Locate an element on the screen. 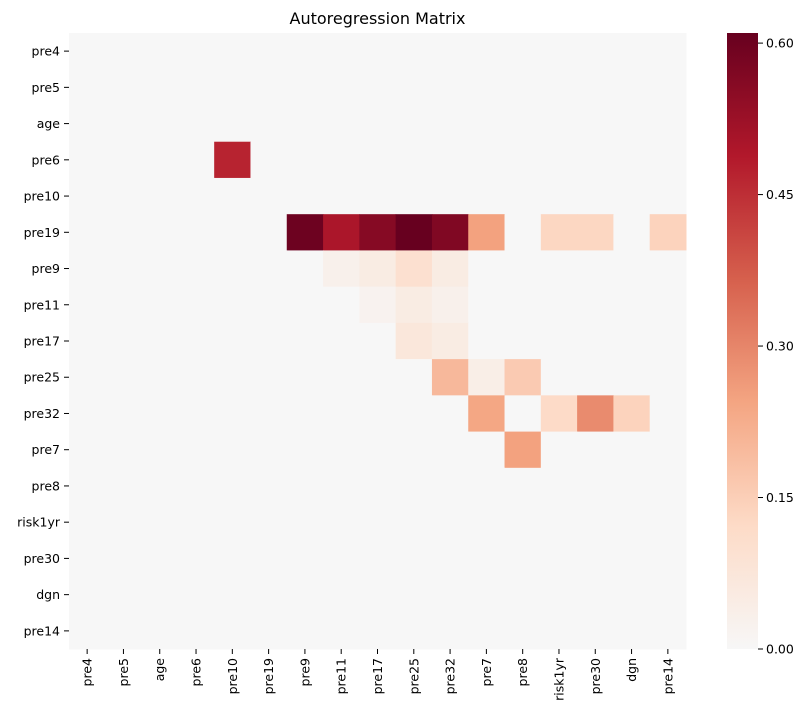 The height and width of the screenshot is (719, 807). x-tick-label: pre30 is located at coordinates (595, 676).